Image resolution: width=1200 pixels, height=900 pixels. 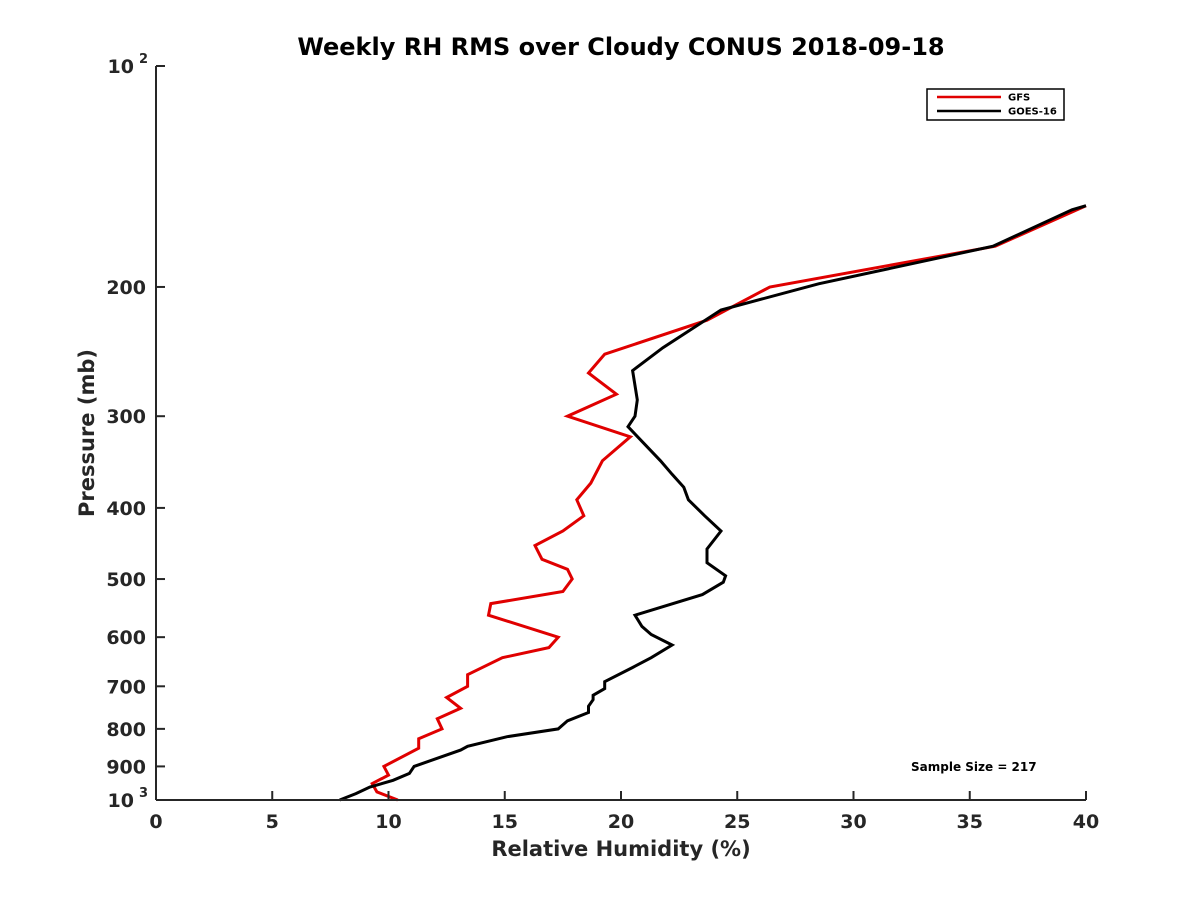 What do you see at coordinates (126, 767) in the screenshot?
I see `y-tick-label: 900` at bounding box center [126, 767].